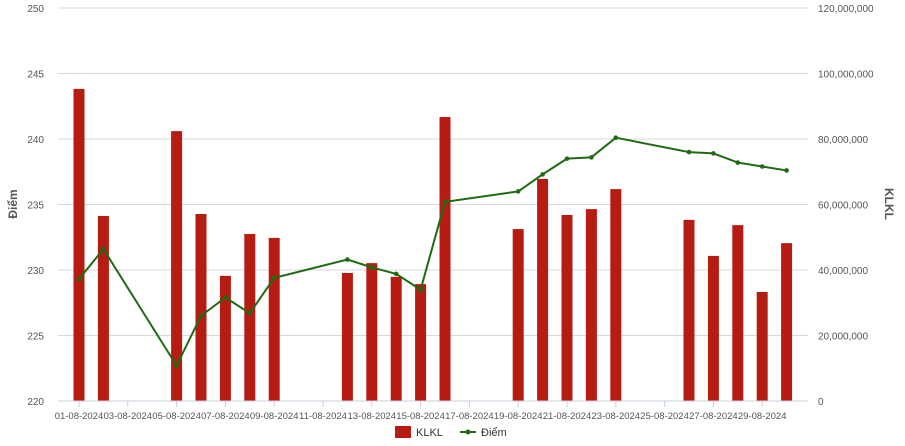 This screenshot has width=905, height=446. I want to click on y-left-tick-label: 240, so click(35, 140).